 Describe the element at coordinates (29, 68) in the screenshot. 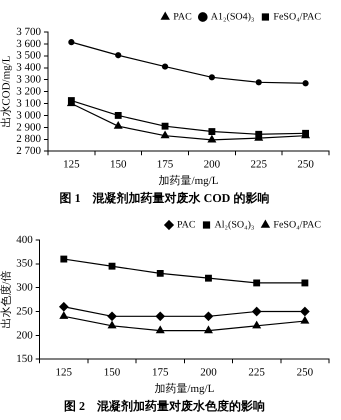

I see `y-tick-label: 3 400` at that location.